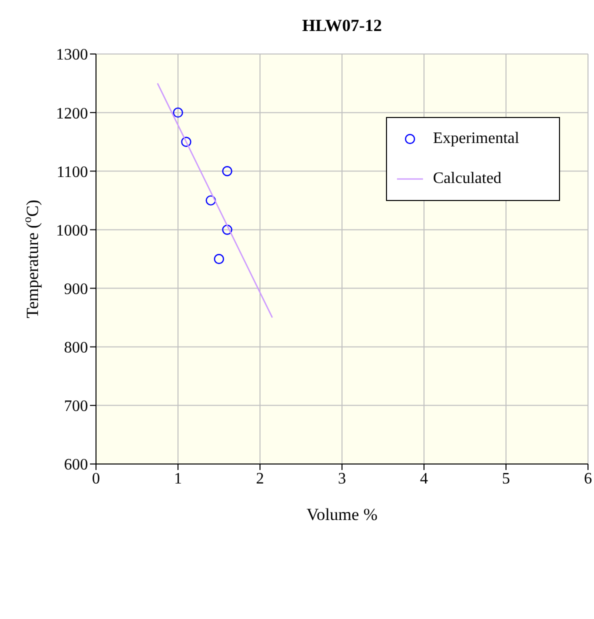 This screenshot has height=619, width=594. What do you see at coordinates (76, 348) in the screenshot?
I see `y-tick-label: 800` at bounding box center [76, 348].